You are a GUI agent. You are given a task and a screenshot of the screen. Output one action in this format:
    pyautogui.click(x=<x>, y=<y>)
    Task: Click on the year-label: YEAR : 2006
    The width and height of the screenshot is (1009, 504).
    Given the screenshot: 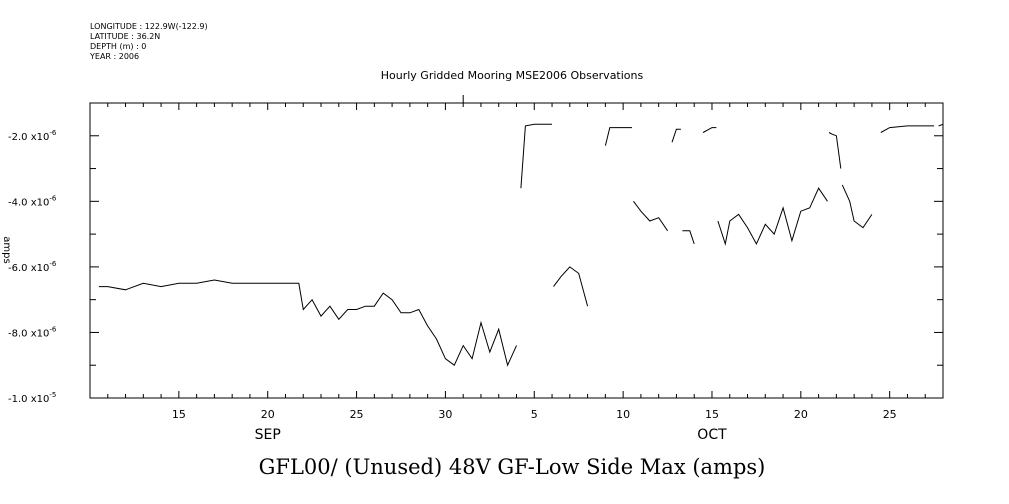 What is the action you would take?
    pyautogui.click(x=115, y=56)
    